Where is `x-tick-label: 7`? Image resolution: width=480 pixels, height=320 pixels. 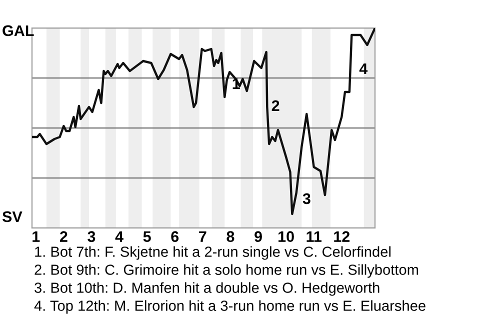 x-tick-label: 7 is located at coordinates (202, 236).